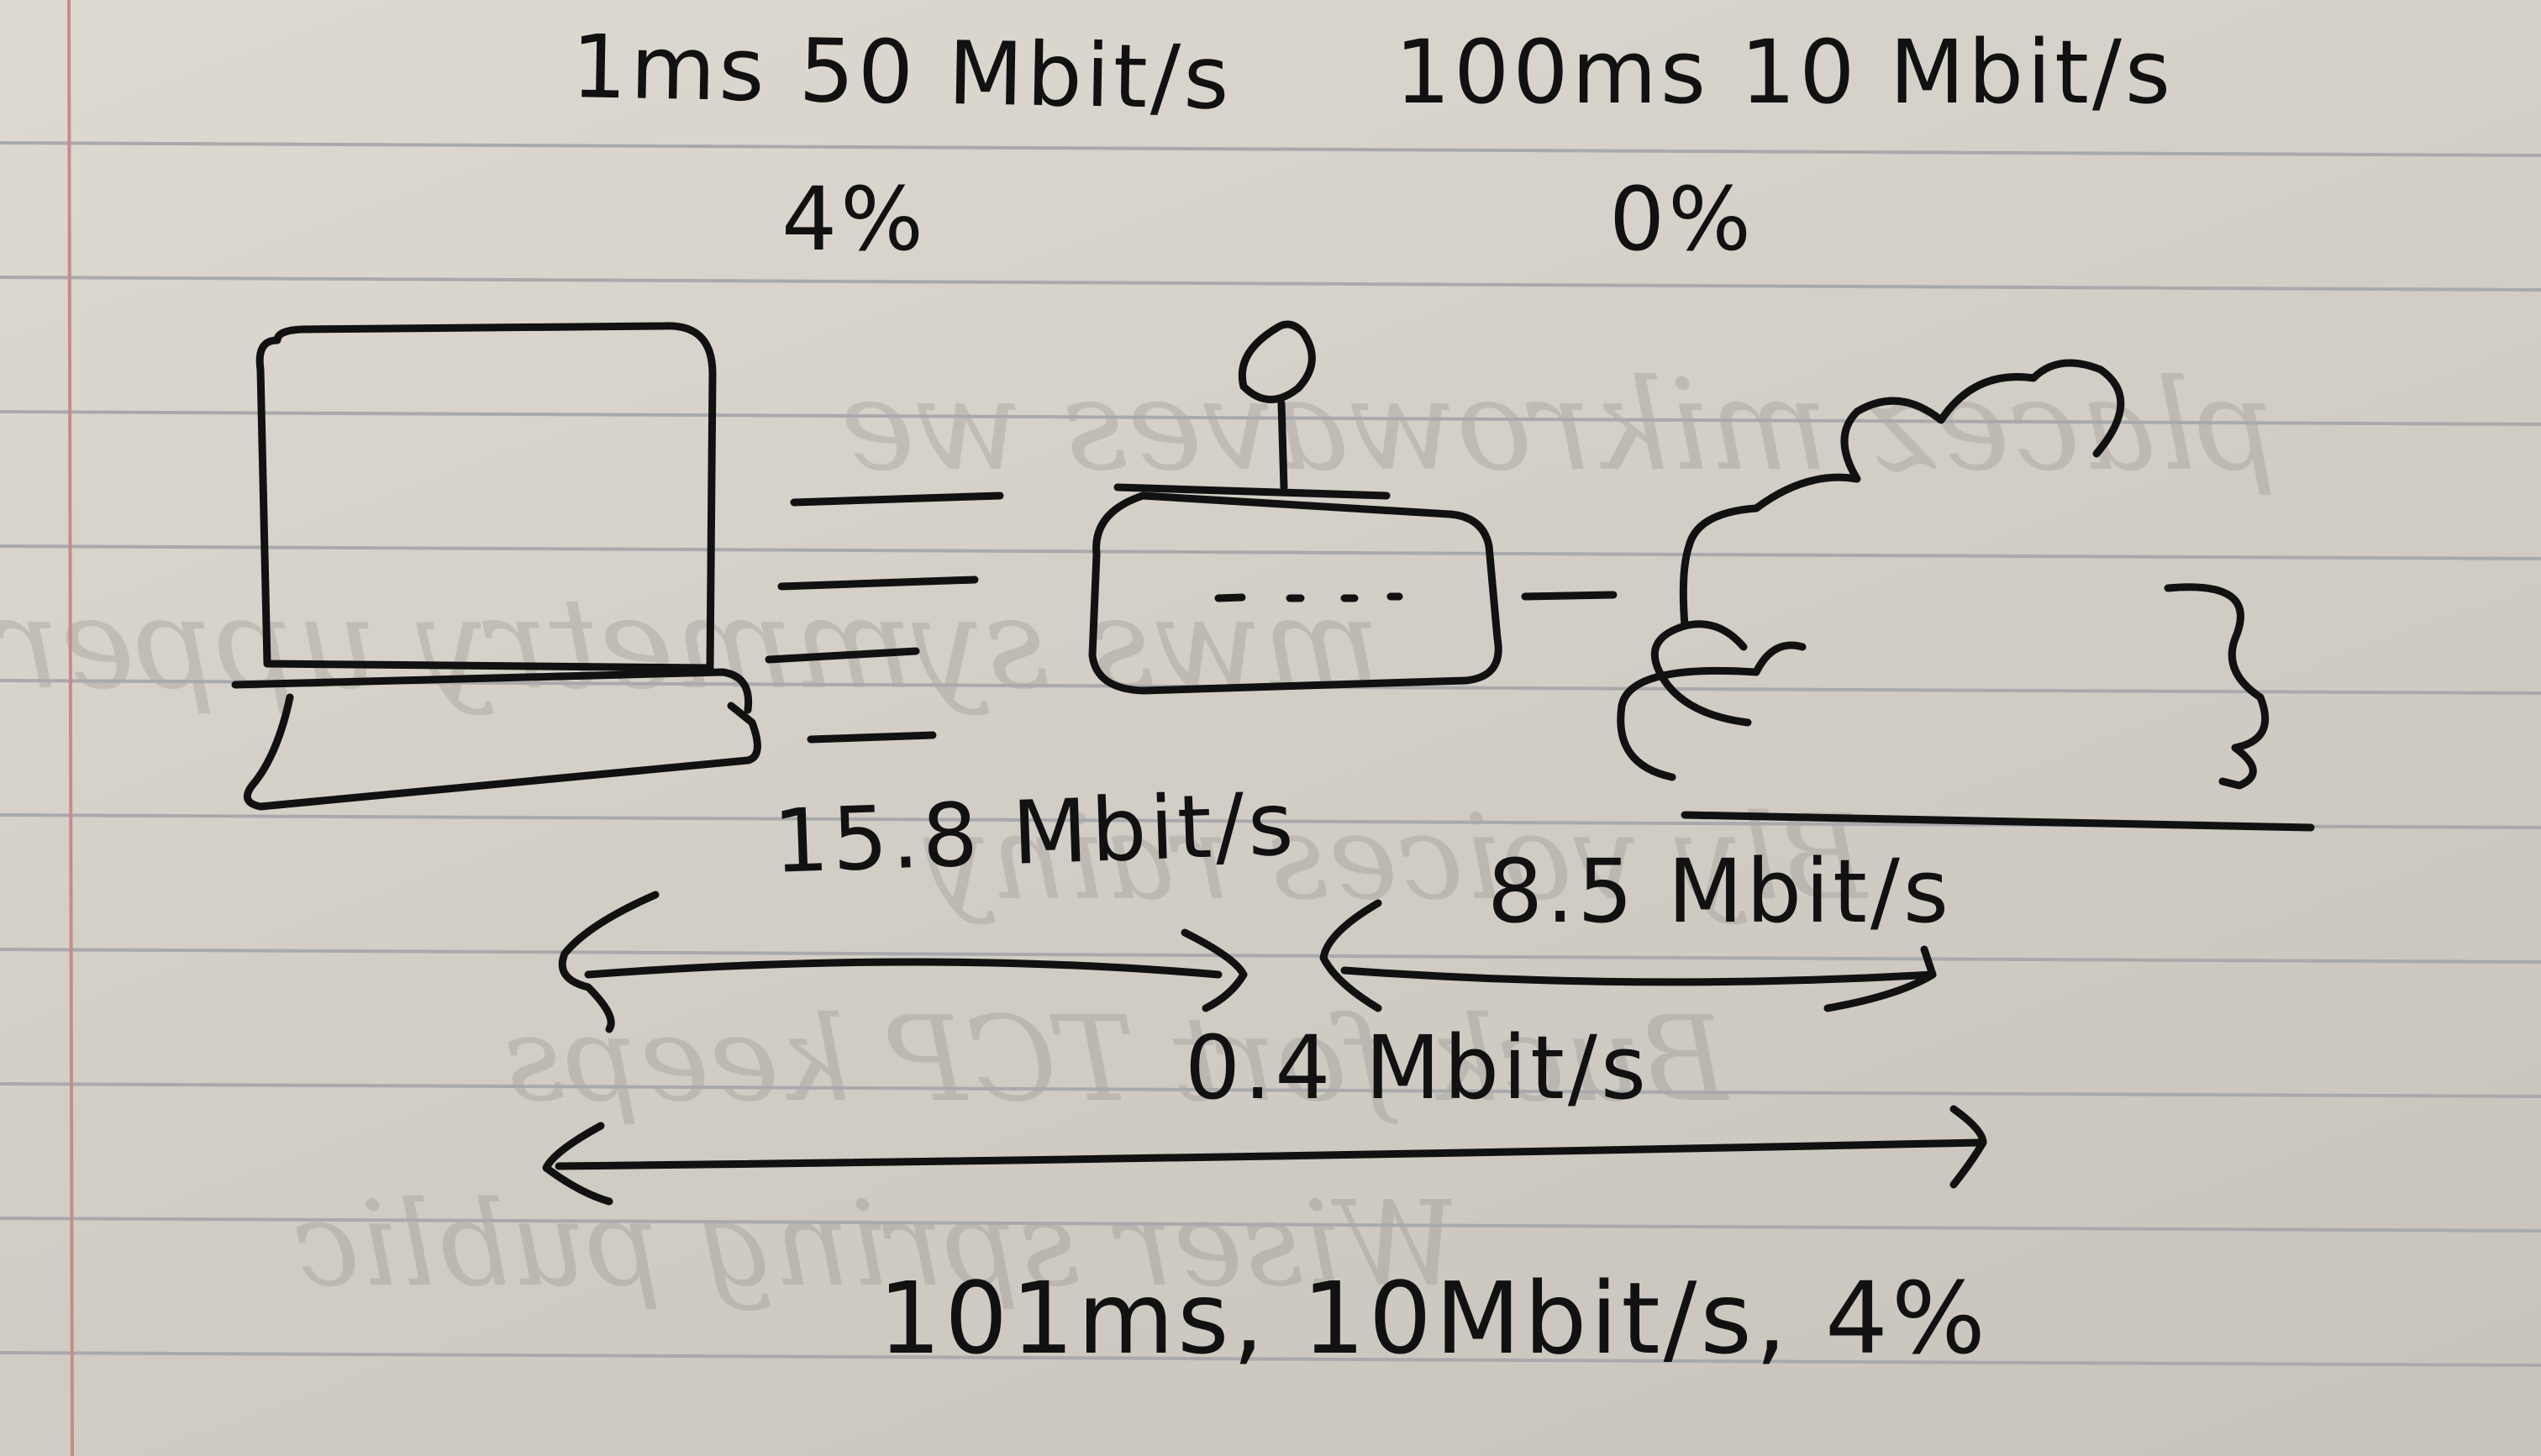  What do you see at coordinates (903, 962) in the screenshot?
I see `arrow-laptop-router` at bounding box center [903, 962].